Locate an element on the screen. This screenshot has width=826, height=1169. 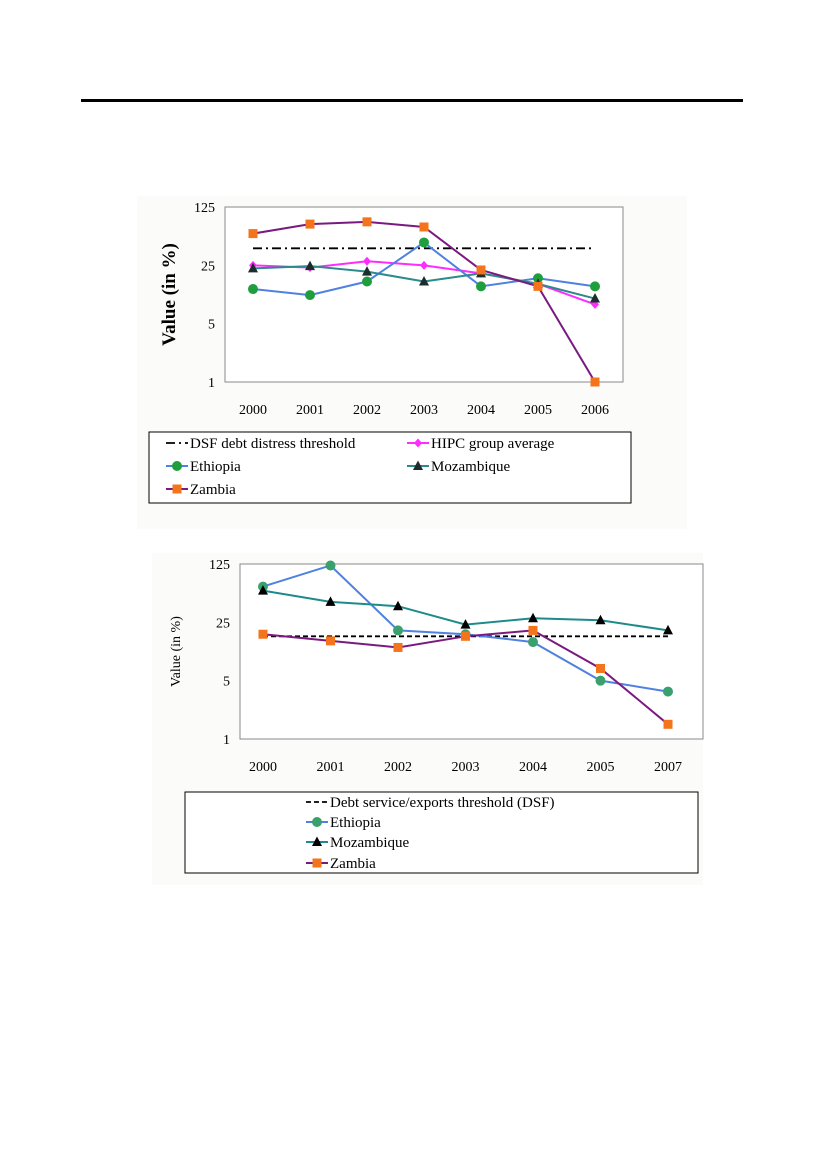
chart-1-ytick-label: 1 is located at coordinates (211, 383).